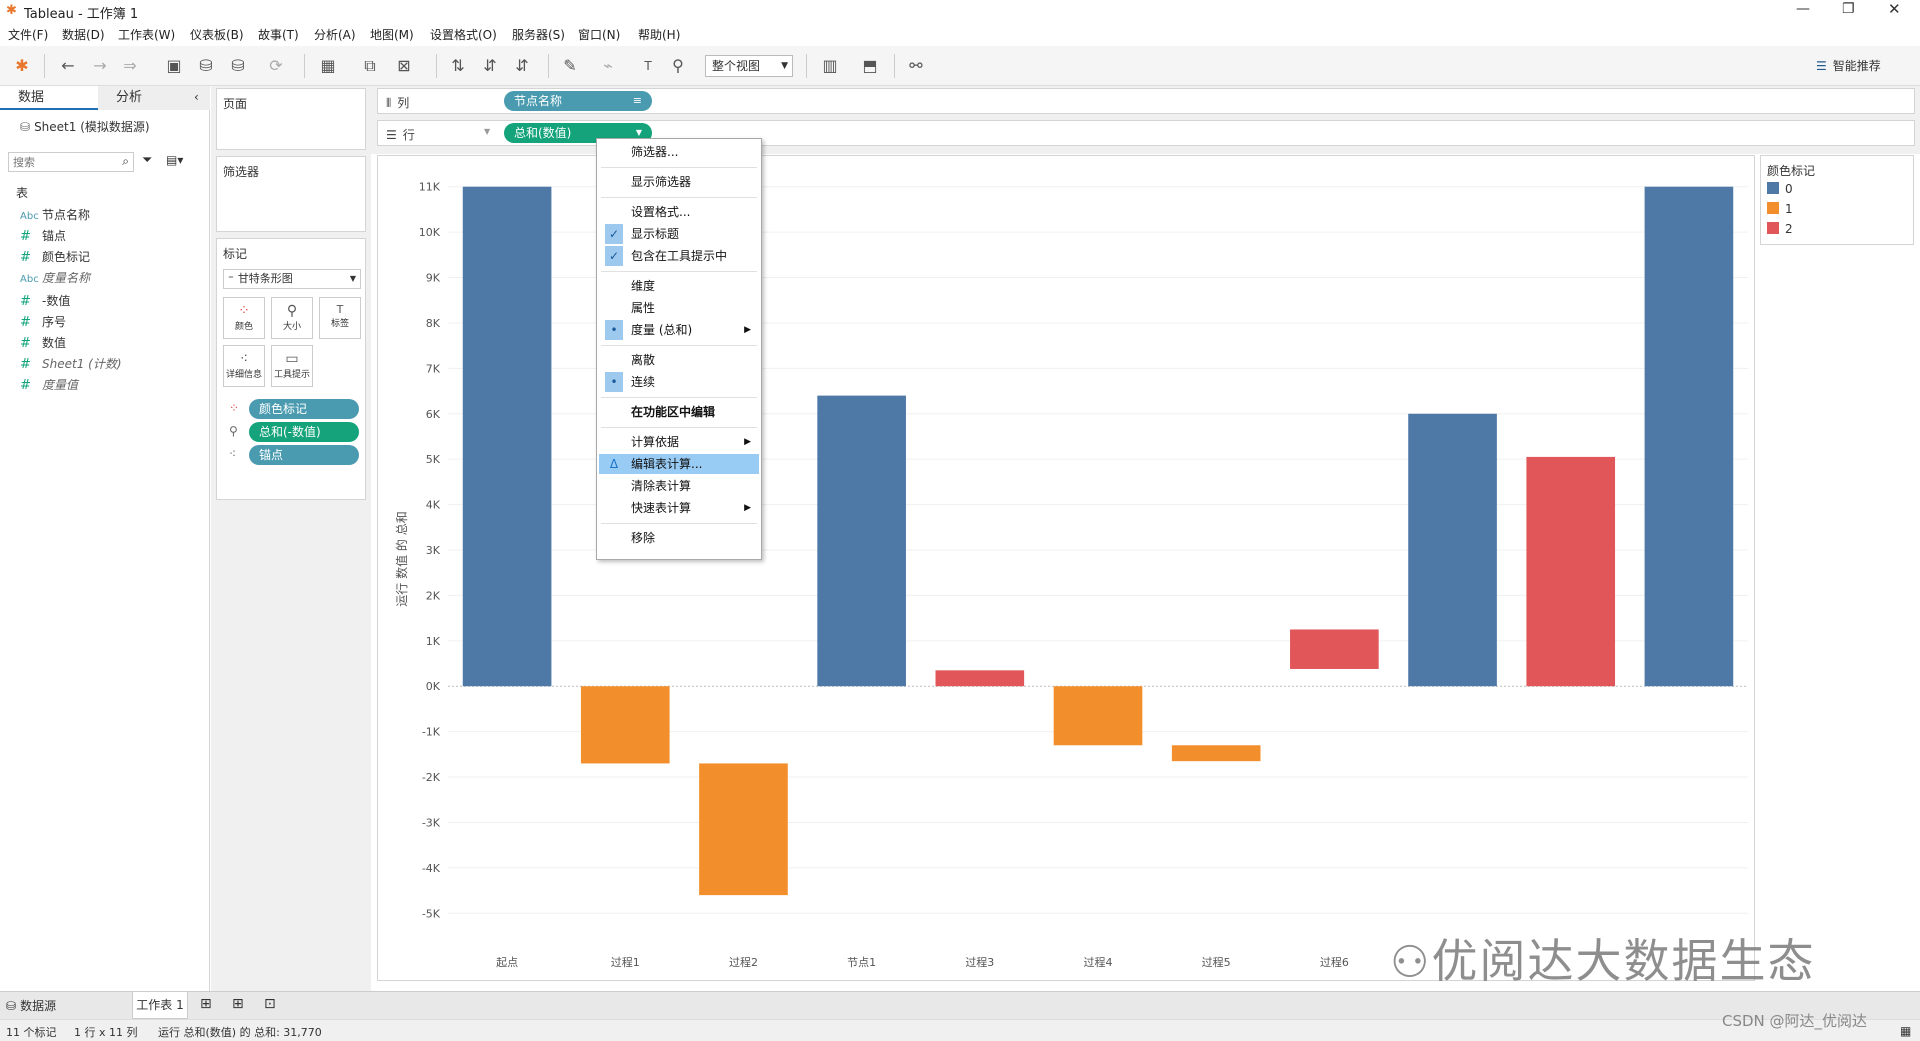  What do you see at coordinates (292, 366) in the screenshot?
I see `tooltip-mark-button: ▭ 工具提示` at bounding box center [292, 366].